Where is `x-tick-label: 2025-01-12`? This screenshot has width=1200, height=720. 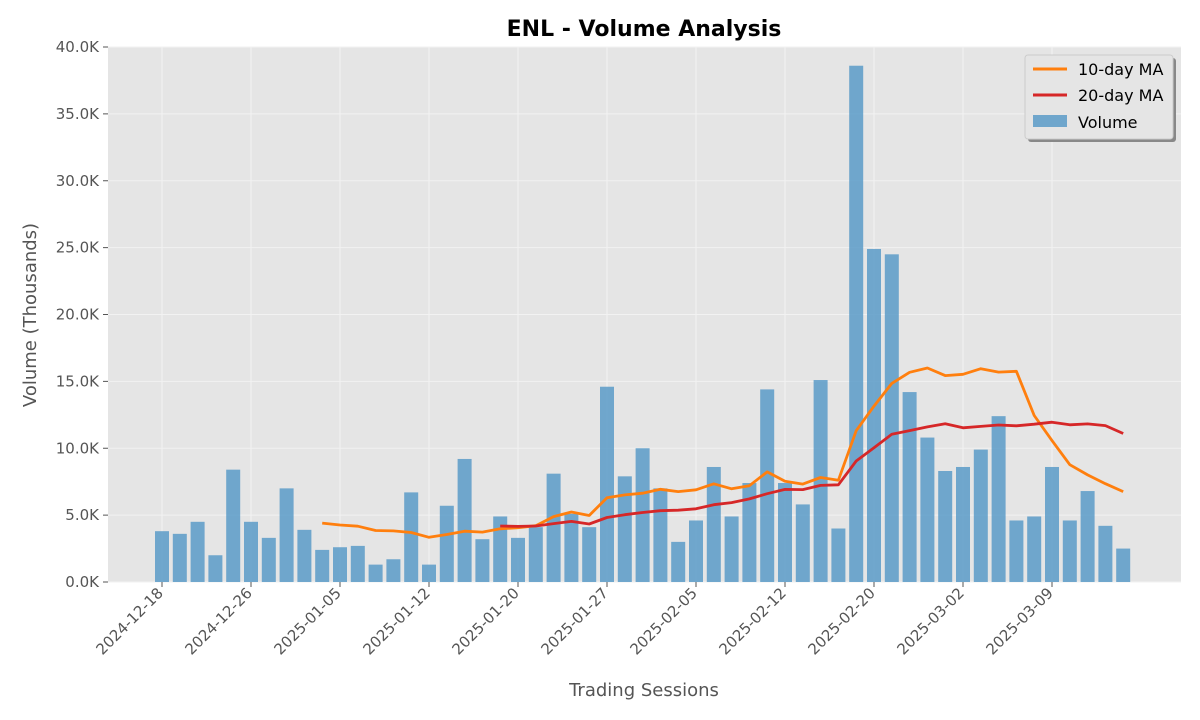
x-tick-label: 2025-01-12 is located at coordinates (396, 621).